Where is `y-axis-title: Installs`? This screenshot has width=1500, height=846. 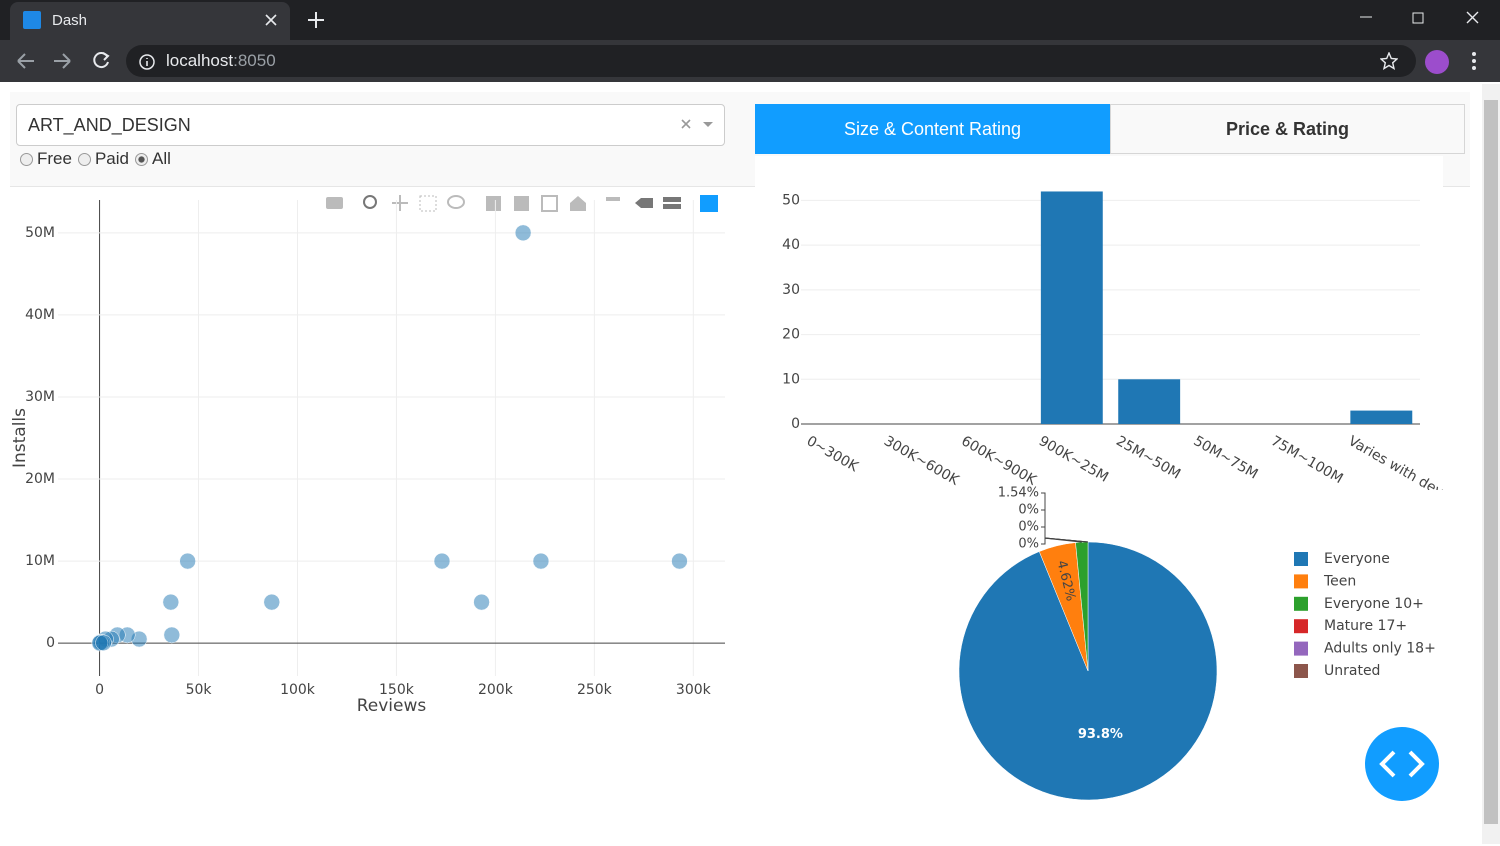 y-axis-title: Installs is located at coordinates (20, 438).